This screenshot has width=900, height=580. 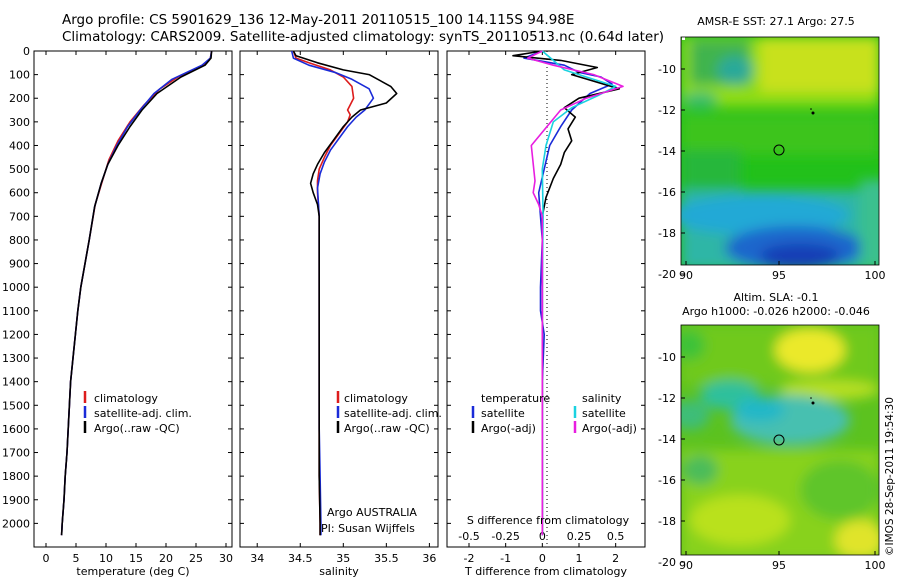 I want to click on s-difference-tick-label: 0.5, so click(x=616, y=536).